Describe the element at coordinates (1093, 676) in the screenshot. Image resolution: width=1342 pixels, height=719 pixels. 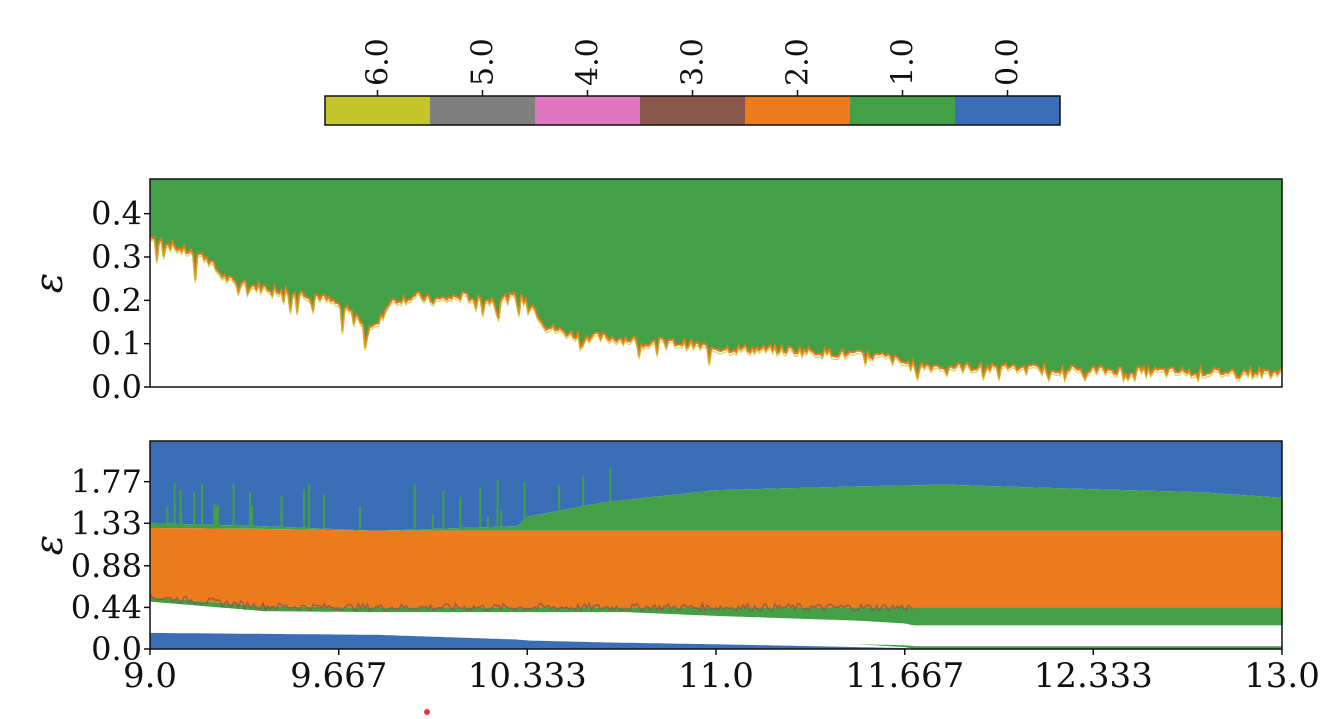
I see `x-tick-label: 12.333` at that location.